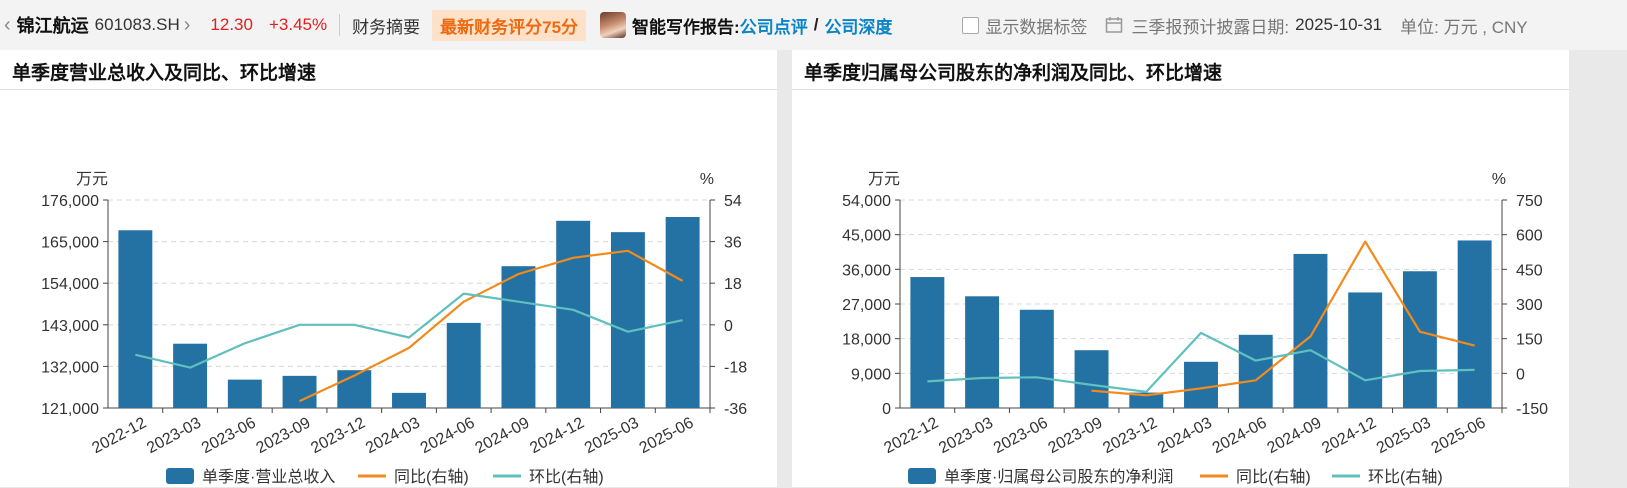 This screenshot has height=488, width=1627. What do you see at coordinates (1339, 24) in the screenshot?
I see `disclosure-date: 2025-10-31` at bounding box center [1339, 24].